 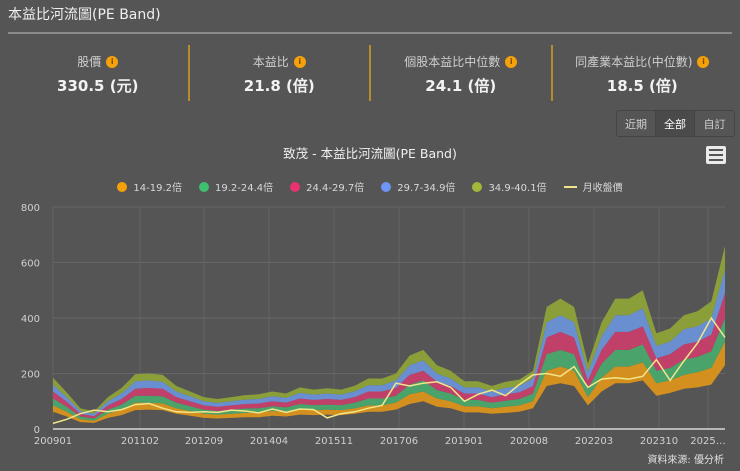 What do you see at coordinates (269, 441) in the screenshot?
I see `svg-text: 201404` at bounding box center [269, 441].